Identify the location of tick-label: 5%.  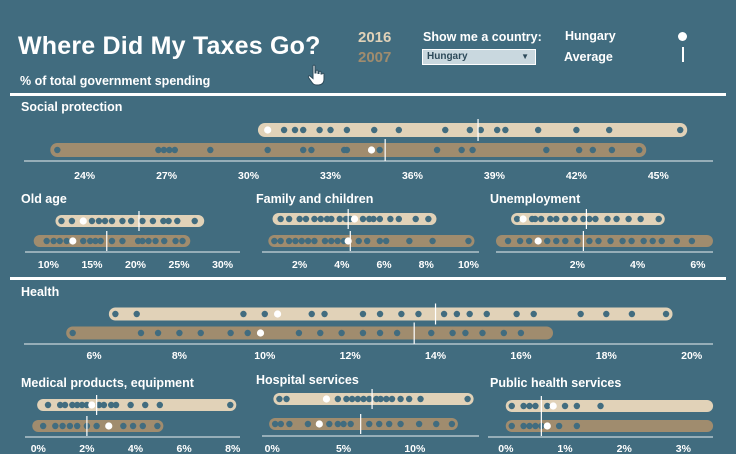
(344, 448).